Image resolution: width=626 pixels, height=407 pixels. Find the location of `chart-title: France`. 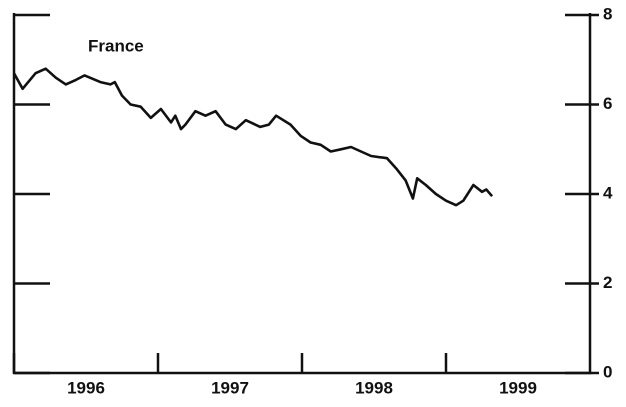

chart-title: France is located at coordinates (116, 45).